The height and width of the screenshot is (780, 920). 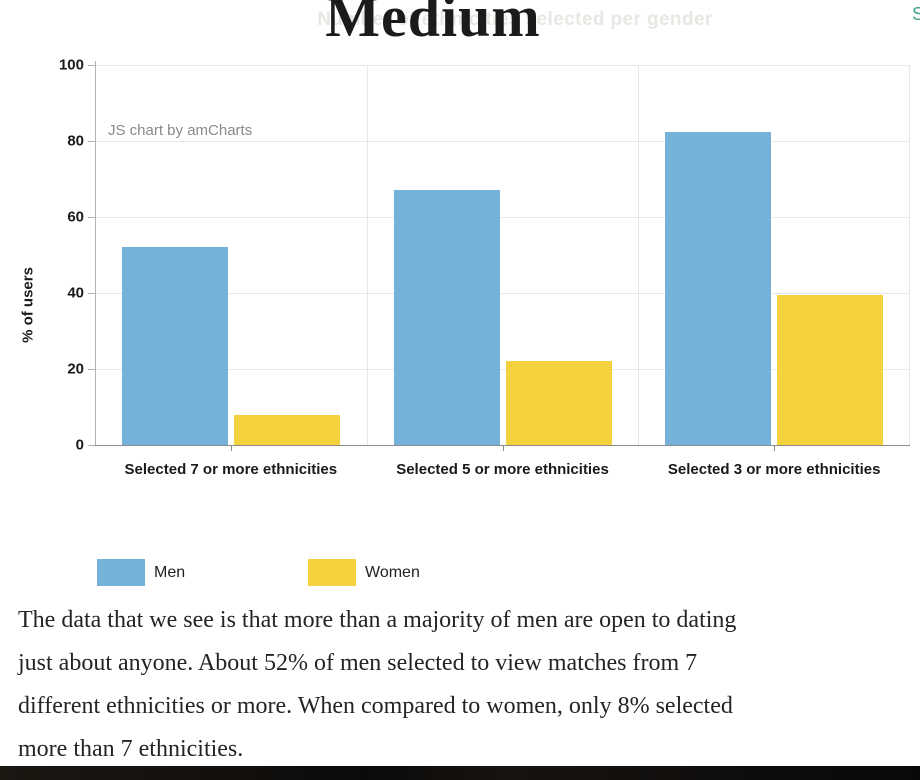 I want to click on y-tick-label: 80, so click(x=75, y=141).